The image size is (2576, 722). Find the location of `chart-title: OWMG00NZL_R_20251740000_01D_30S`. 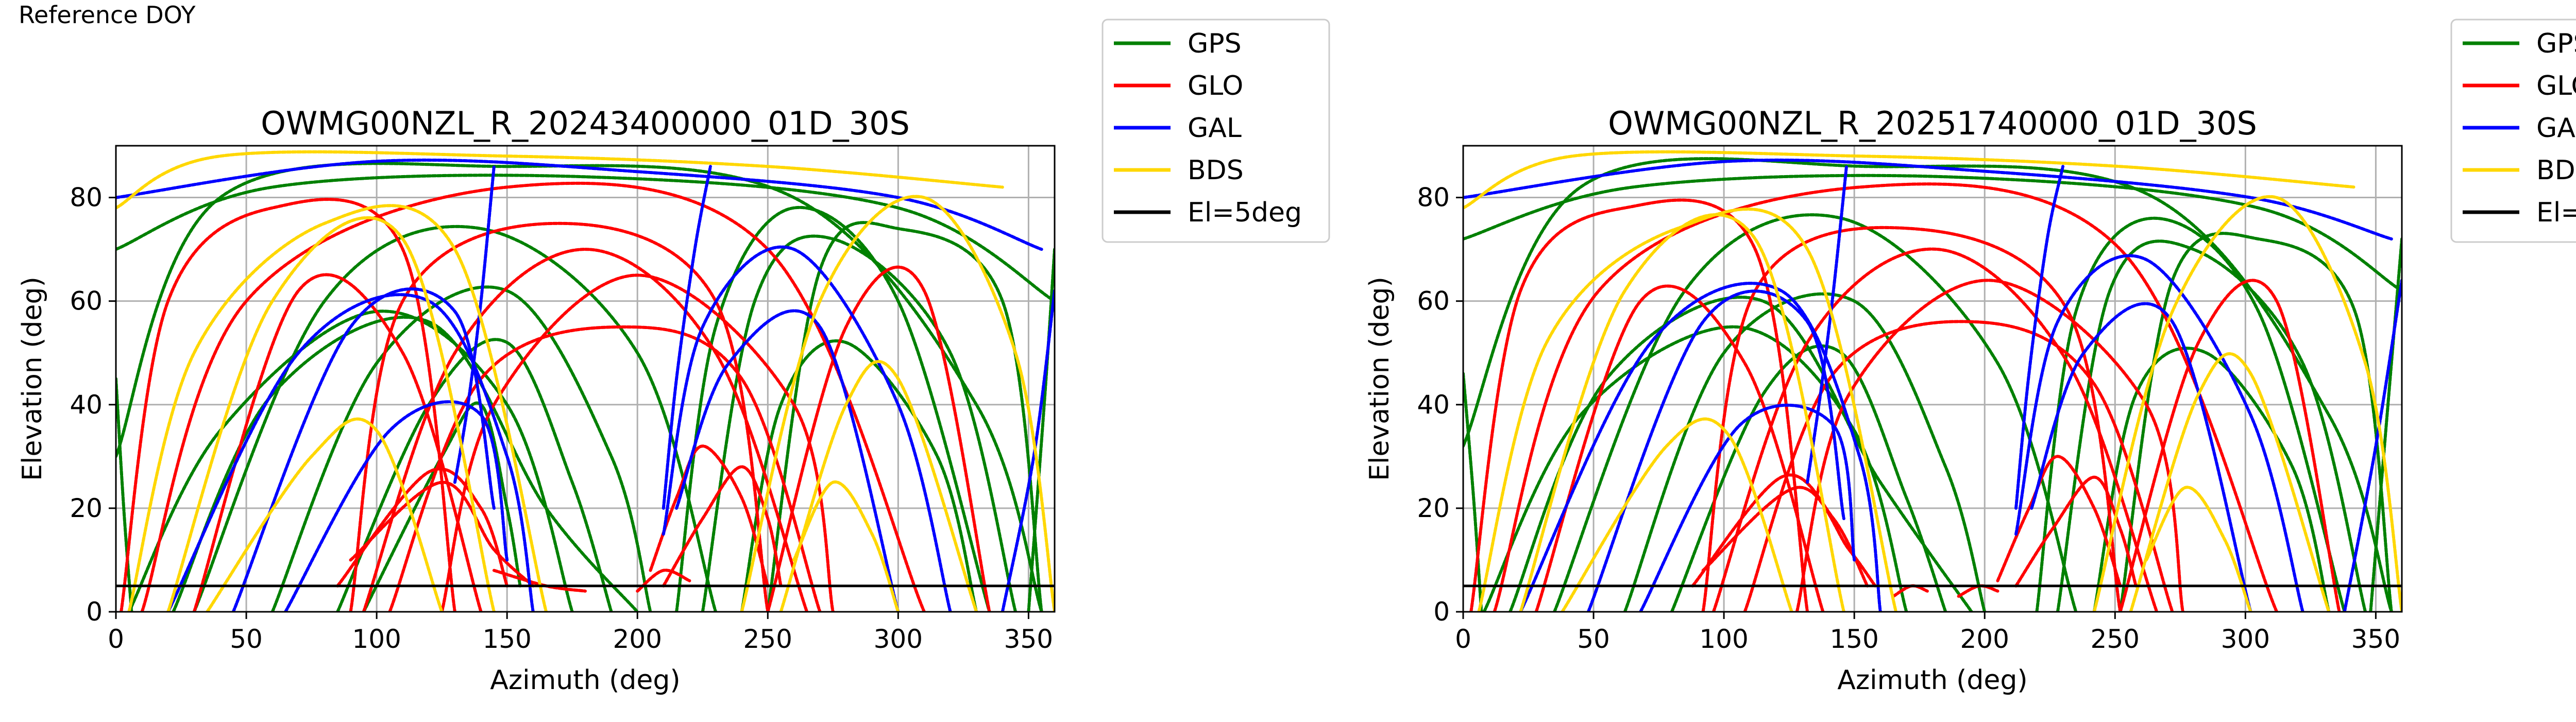

chart-title: OWMG00NZL_R_20251740000_01D_30S is located at coordinates (1932, 123).